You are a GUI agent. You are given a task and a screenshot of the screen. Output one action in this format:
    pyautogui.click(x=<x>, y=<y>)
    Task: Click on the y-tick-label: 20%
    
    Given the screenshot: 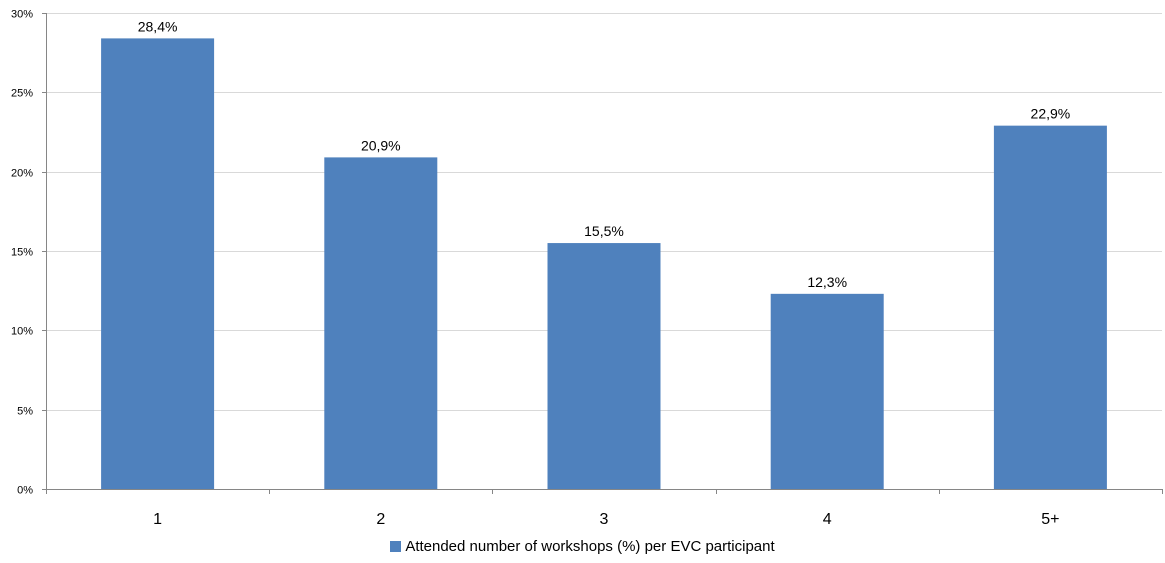 What is the action you would take?
    pyautogui.click(x=22, y=174)
    